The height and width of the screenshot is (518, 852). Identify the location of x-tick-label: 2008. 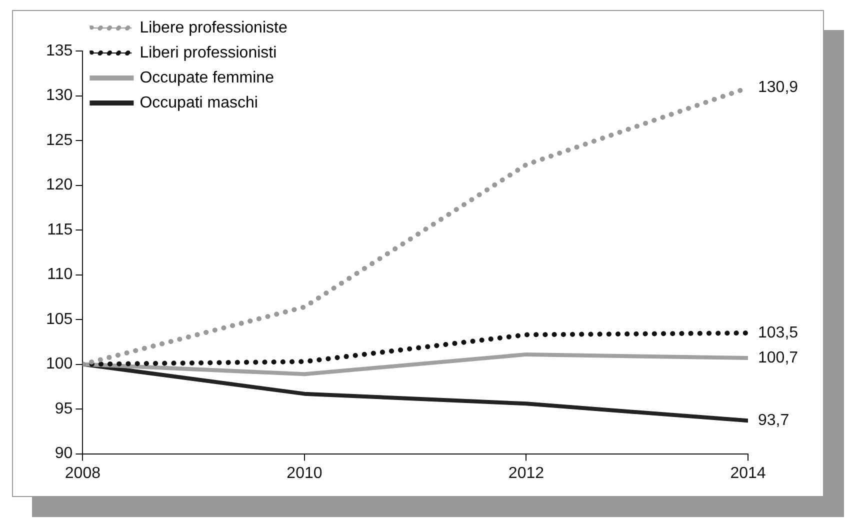
(82, 473).